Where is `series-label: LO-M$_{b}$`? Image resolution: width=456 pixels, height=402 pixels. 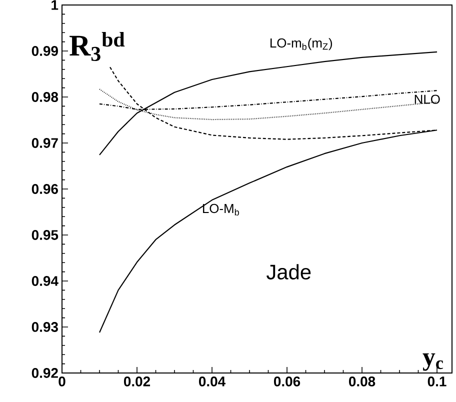 series-label: LO-M$_{b}$ is located at coordinates (221, 210).